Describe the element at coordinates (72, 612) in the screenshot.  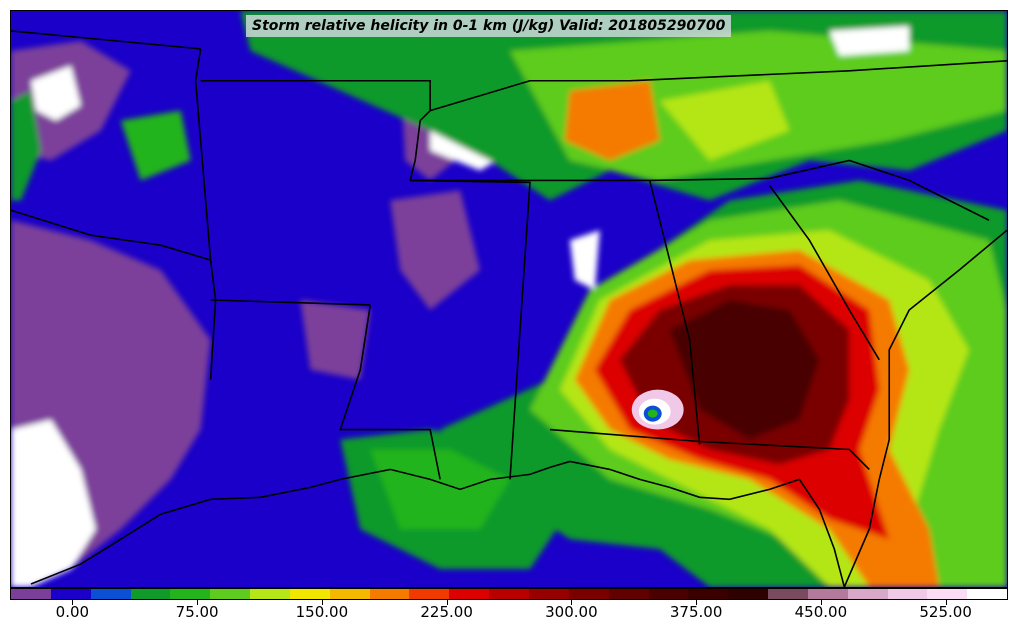
I see `colorbar-tick-label: 0.00` at that location.